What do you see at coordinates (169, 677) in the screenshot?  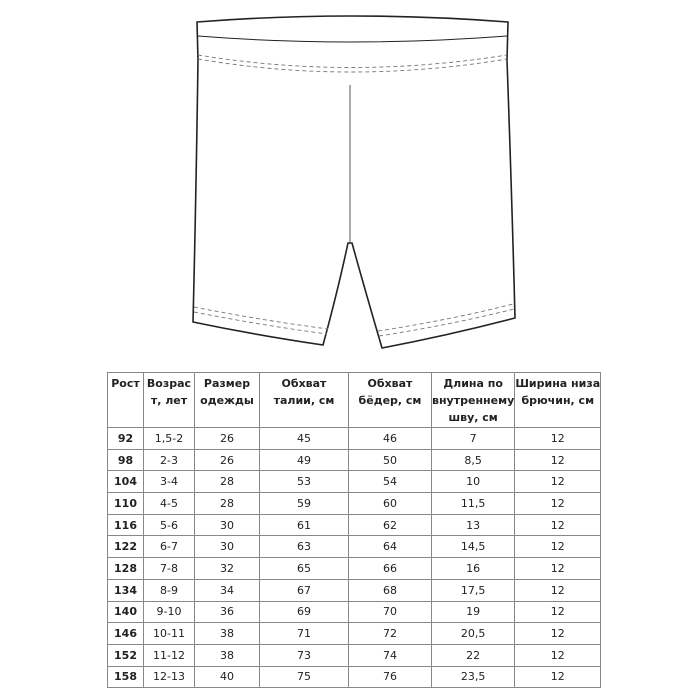 I see `table-cell: 12-13` at bounding box center [169, 677].